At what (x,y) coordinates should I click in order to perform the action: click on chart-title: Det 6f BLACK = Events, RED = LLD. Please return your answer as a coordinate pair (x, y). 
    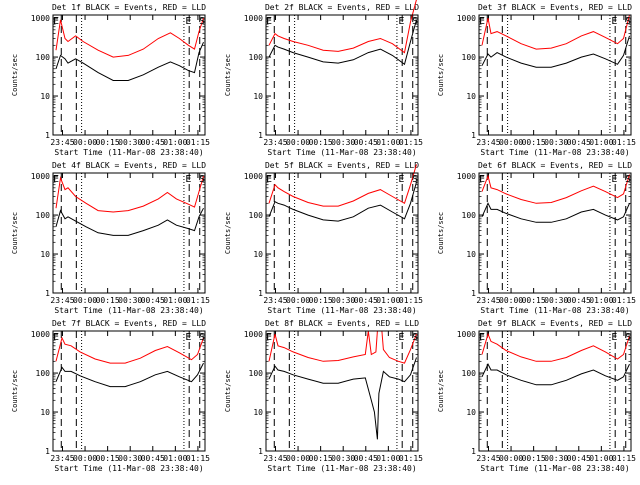
    Looking at the image, I should click on (555, 165).